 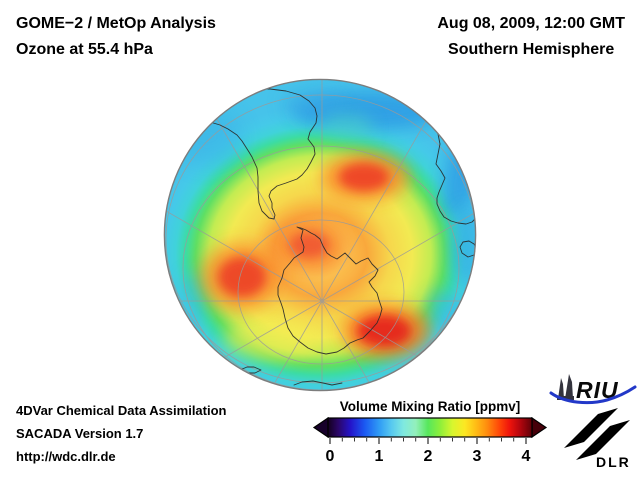 I want to click on cathedral-icon, so click(x=565, y=387).